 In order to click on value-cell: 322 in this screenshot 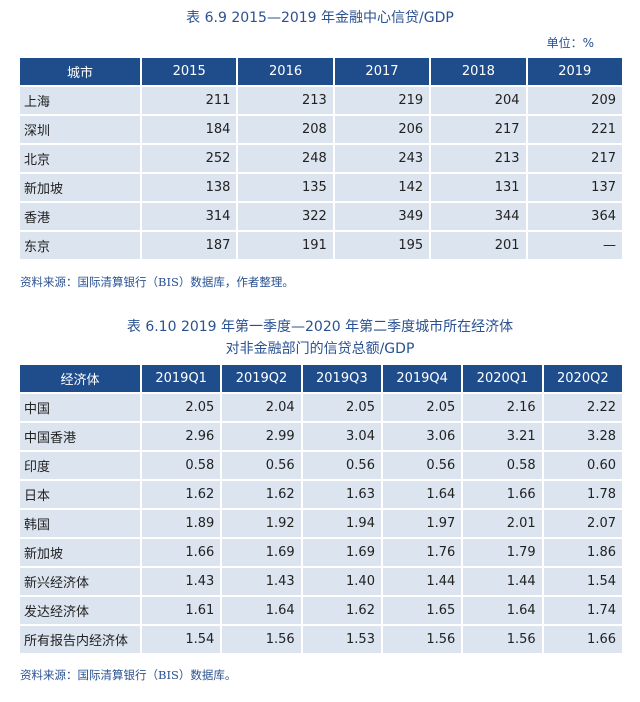, I will do `click(285, 216)`.